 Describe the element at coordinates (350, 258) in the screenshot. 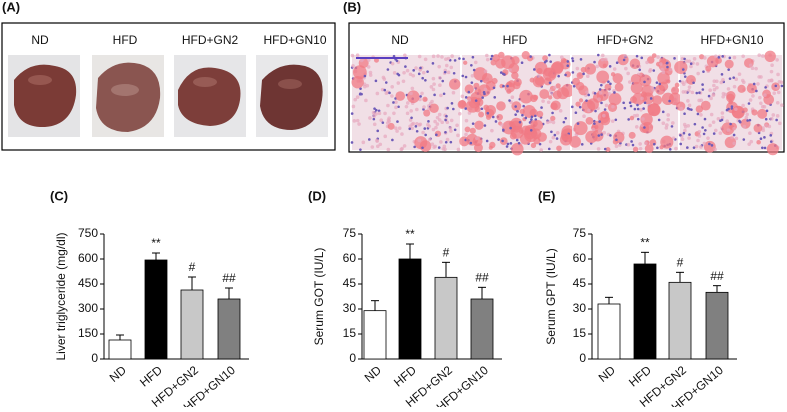

I see `y-tick-label: 60` at that location.